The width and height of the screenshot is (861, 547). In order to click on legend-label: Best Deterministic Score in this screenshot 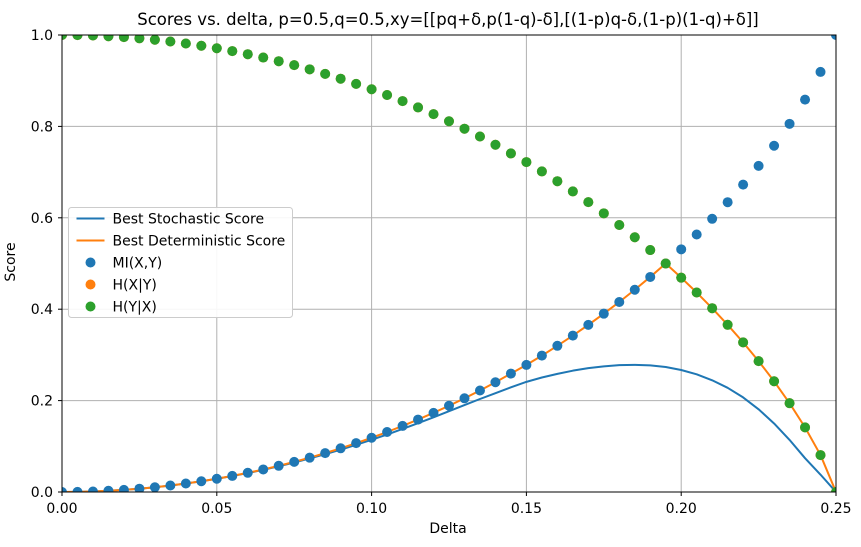, I will do `click(199, 242)`.